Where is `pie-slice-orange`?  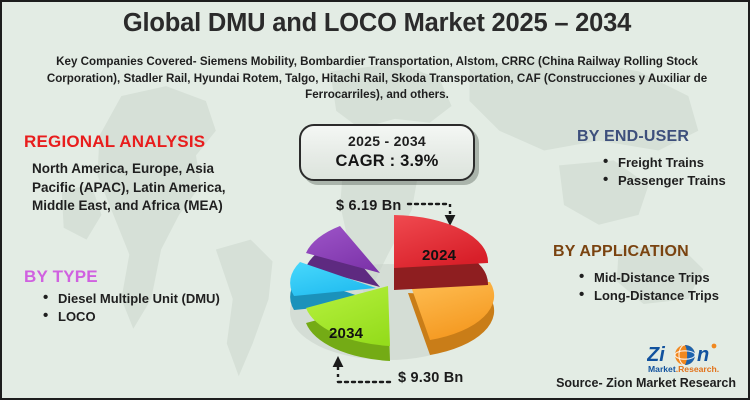 pie-slice-orange is located at coordinates (451, 316).